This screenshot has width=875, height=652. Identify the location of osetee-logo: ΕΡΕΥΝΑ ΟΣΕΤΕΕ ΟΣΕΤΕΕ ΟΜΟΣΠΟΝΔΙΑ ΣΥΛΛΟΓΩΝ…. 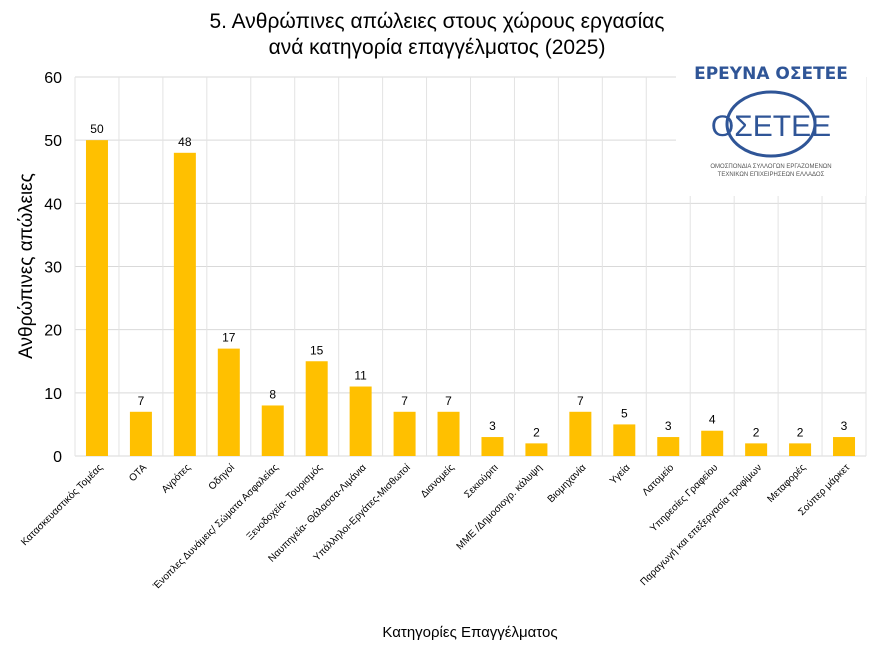
(771, 127).